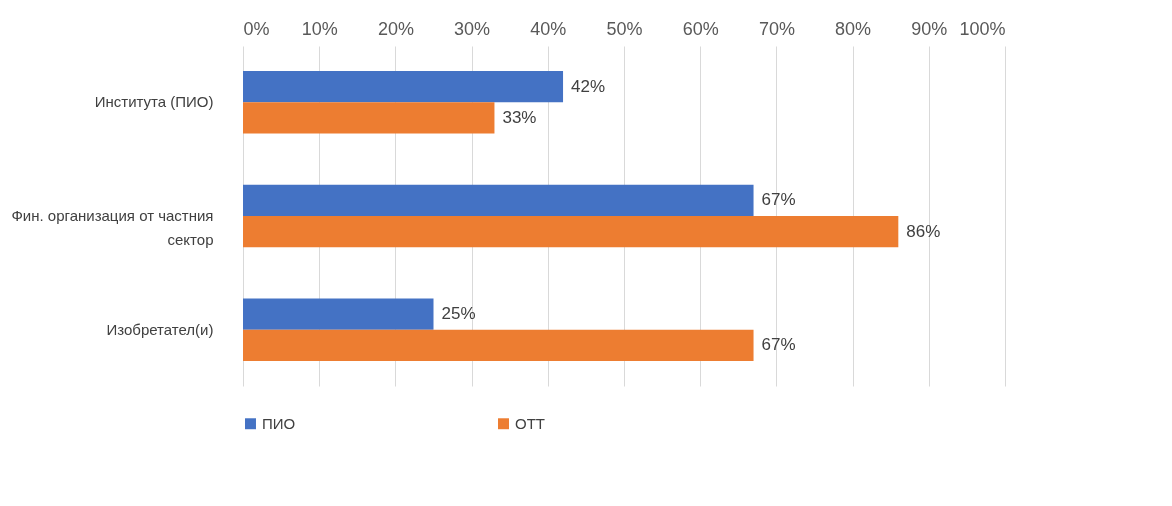 The width and height of the screenshot is (1172, 506). I want to click on x-tick-label: 90%, so click(929, 28).